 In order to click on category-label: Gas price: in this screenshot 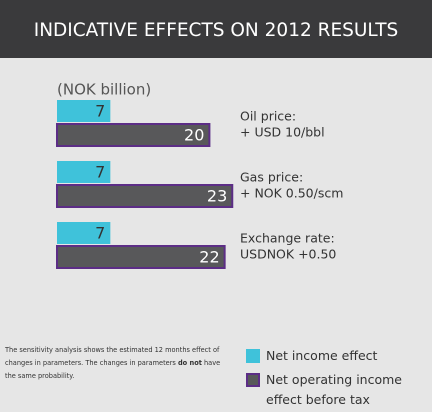, I will do `click(271, 177)`.